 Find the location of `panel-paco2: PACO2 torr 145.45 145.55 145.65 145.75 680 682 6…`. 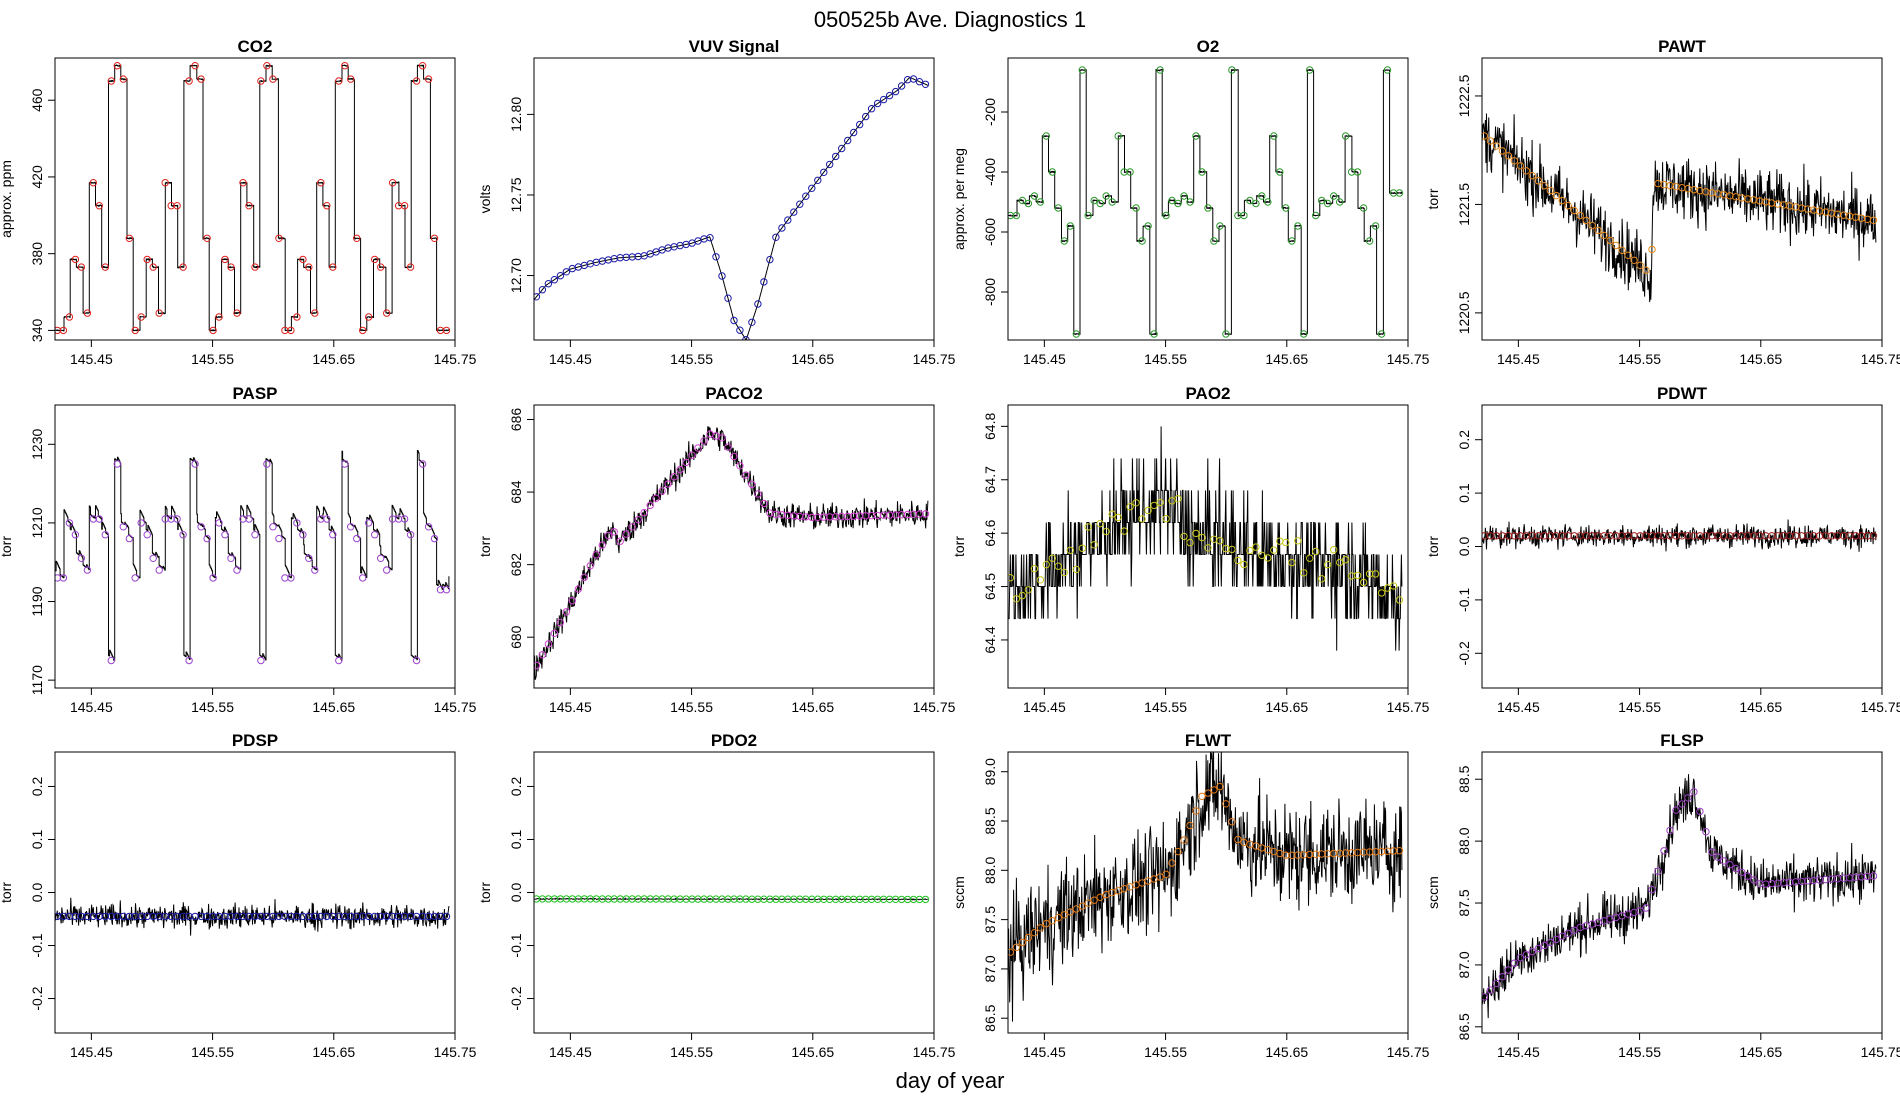

panel-paco2: PACO2 torr 145.45 145.55 145.65 145.75 680 682 6… is located at coordinates (716, 549).